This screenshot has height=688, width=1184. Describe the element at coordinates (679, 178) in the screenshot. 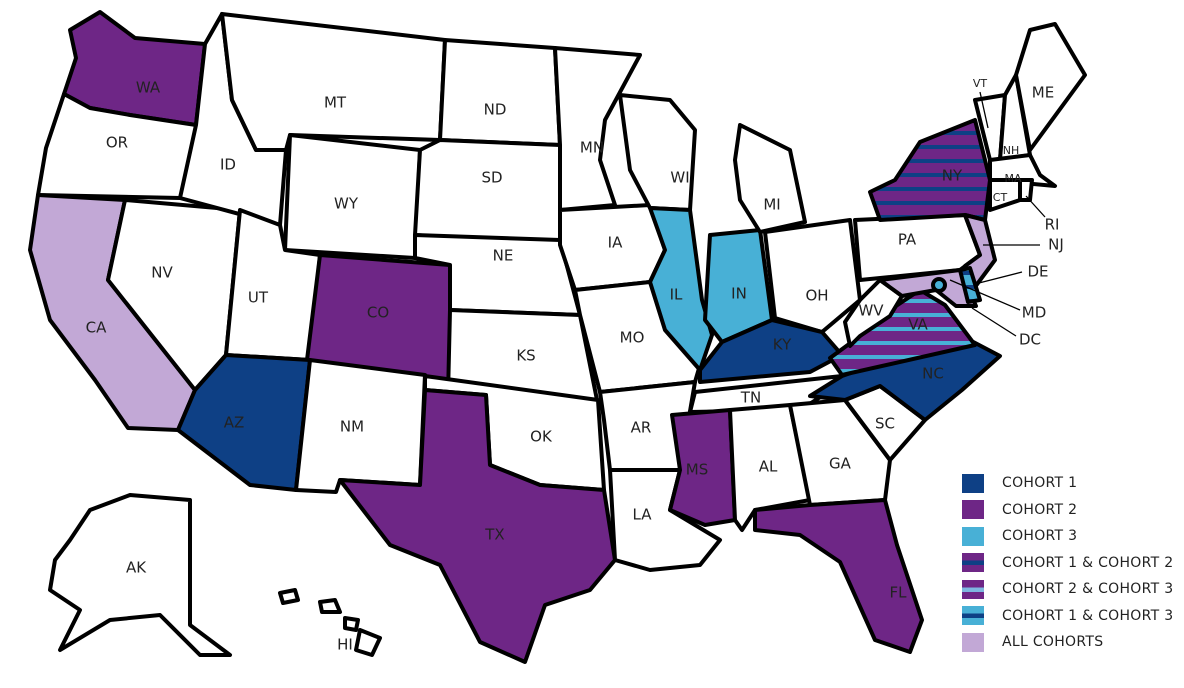

I see `state-label-wi: WI` at that location.